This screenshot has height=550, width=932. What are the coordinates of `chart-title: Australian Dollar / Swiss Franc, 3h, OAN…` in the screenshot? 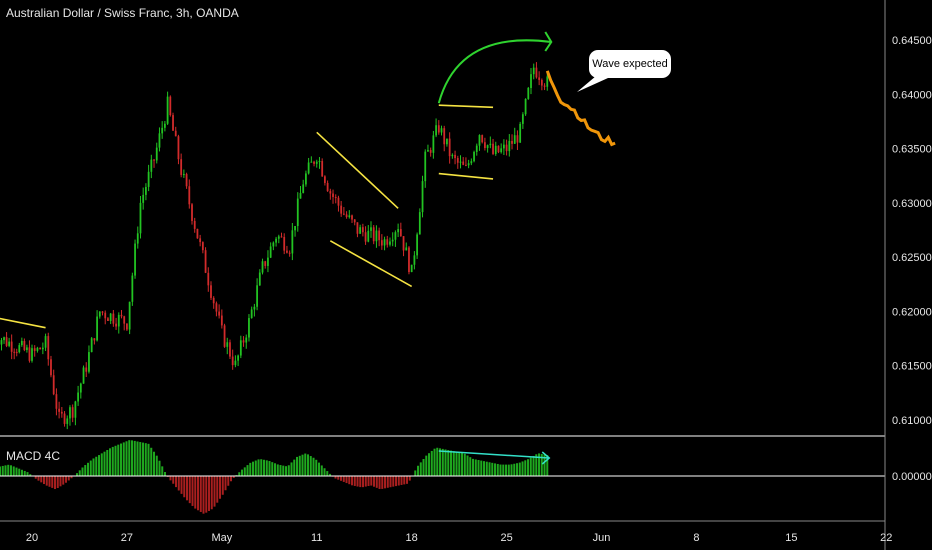 It's located at (122, 13).